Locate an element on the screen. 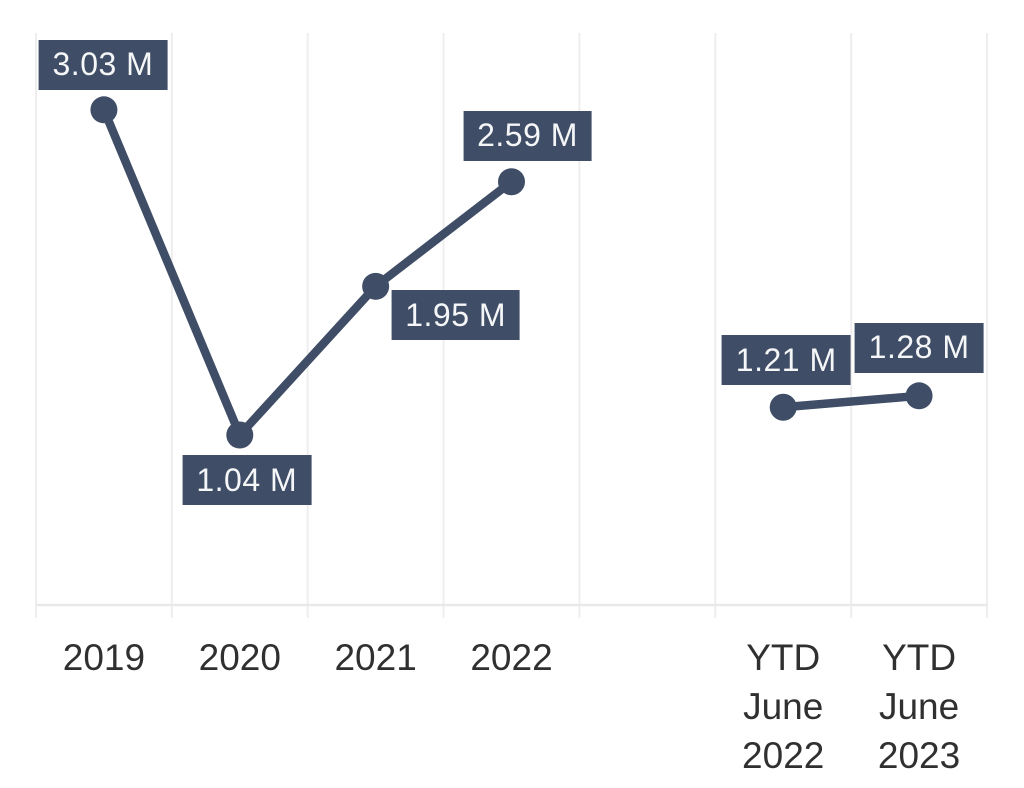 Image resolution: width=1024 pixels, height=788 pixels. data-label: 1.04 M is located at coordinates (247, 480).